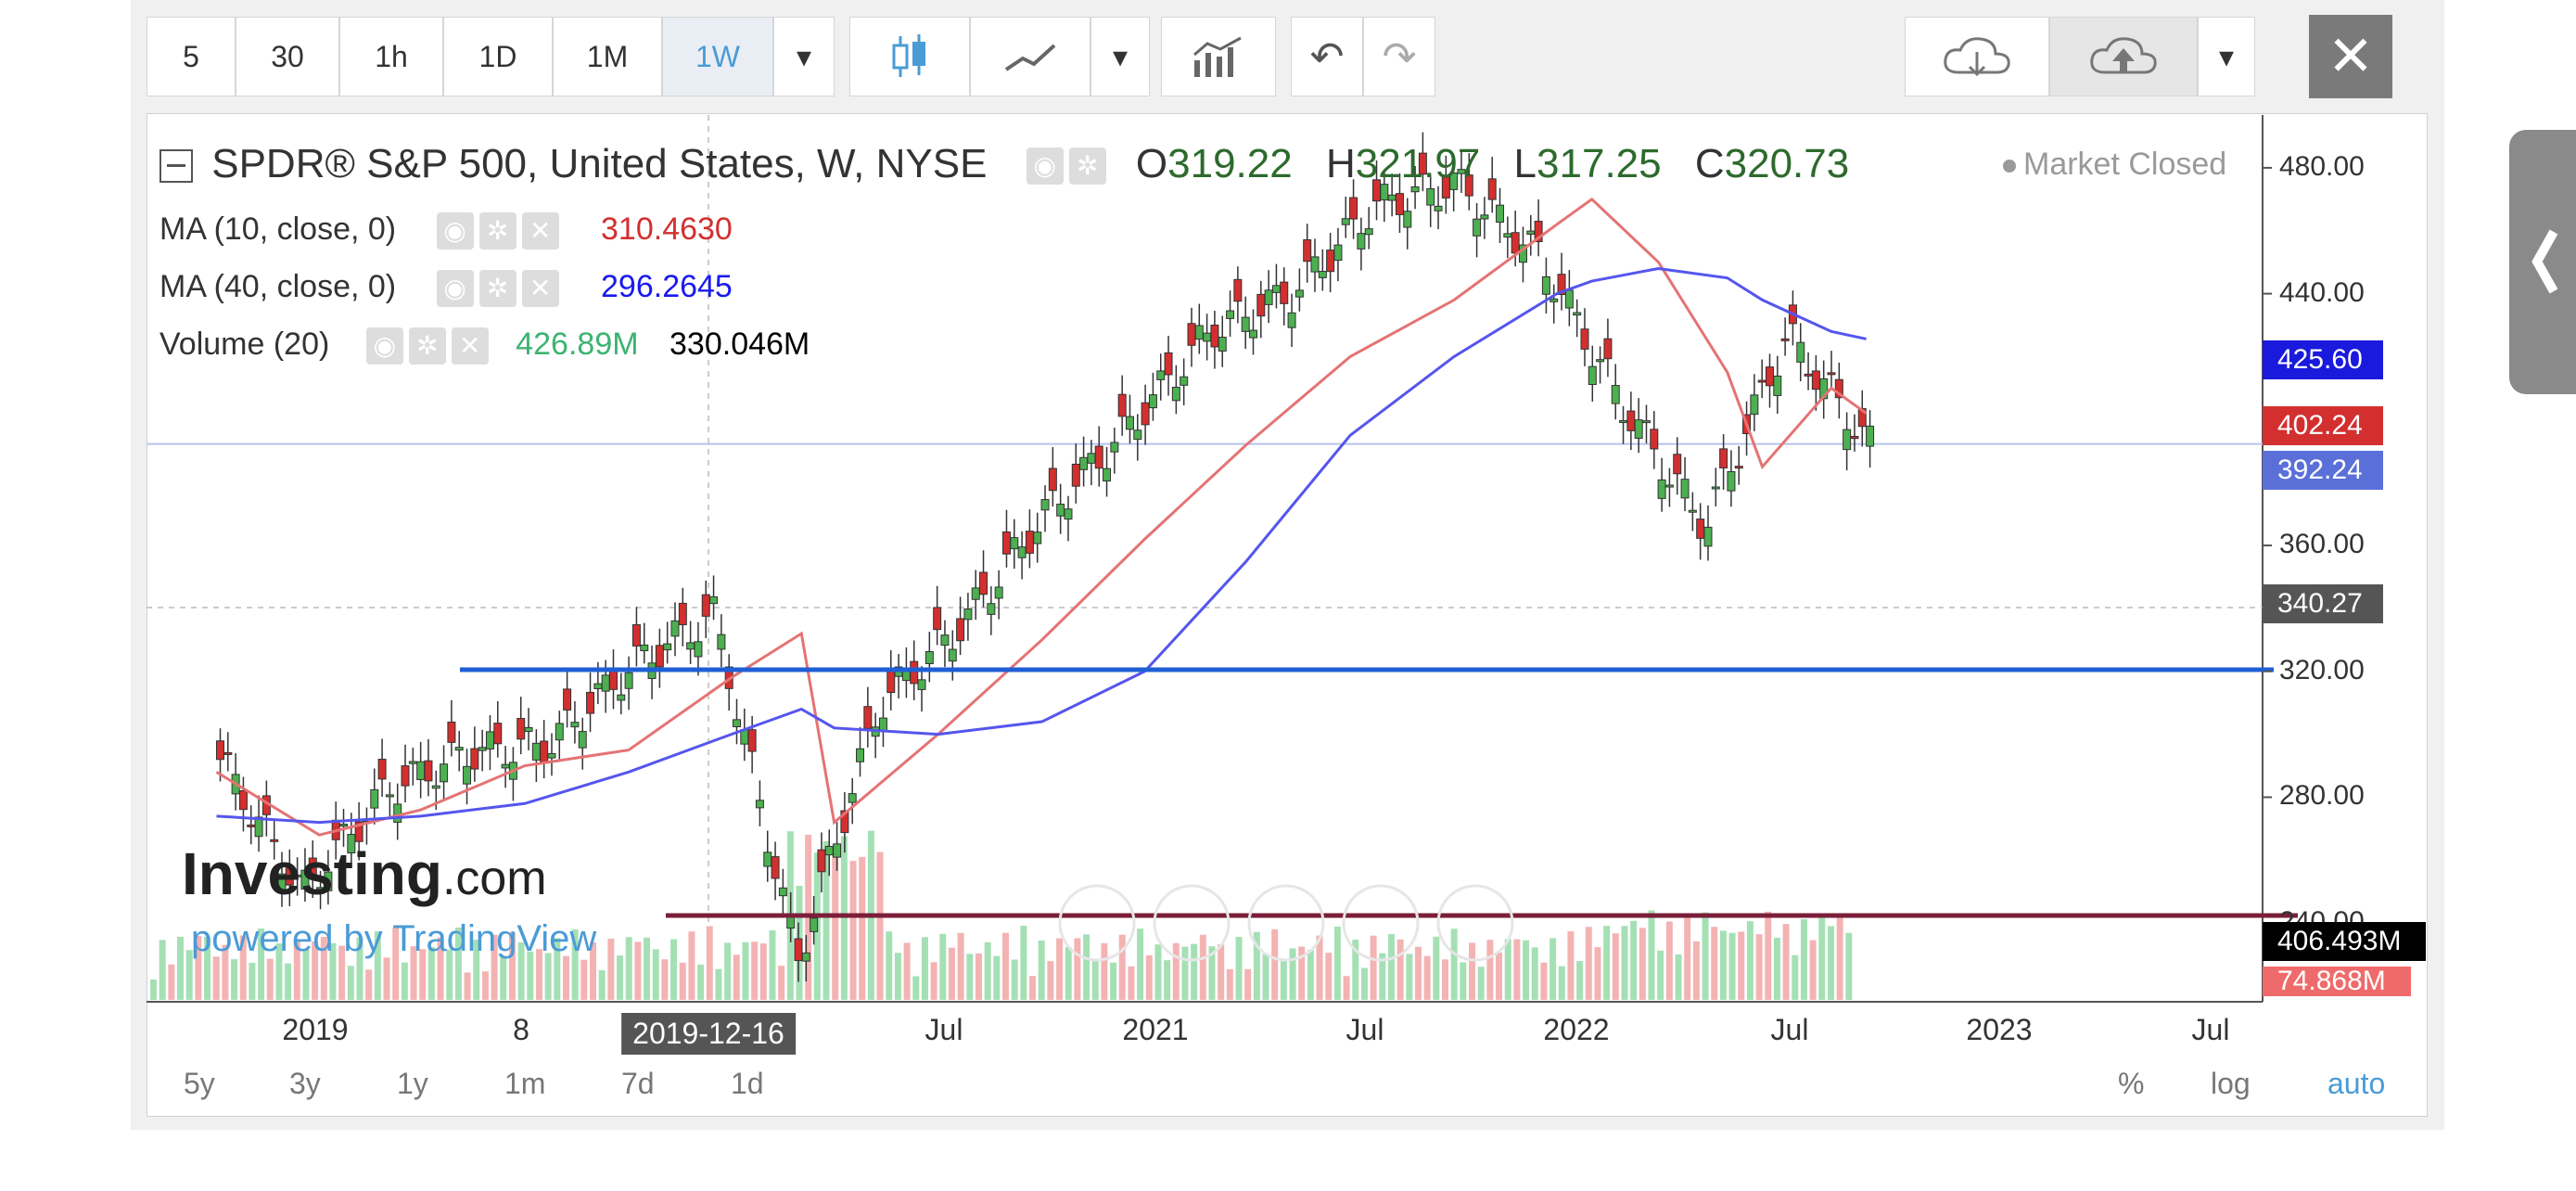 This screenshot has height=1191, width=2576. I want to click on load-chart-button, so click(1977, 56).